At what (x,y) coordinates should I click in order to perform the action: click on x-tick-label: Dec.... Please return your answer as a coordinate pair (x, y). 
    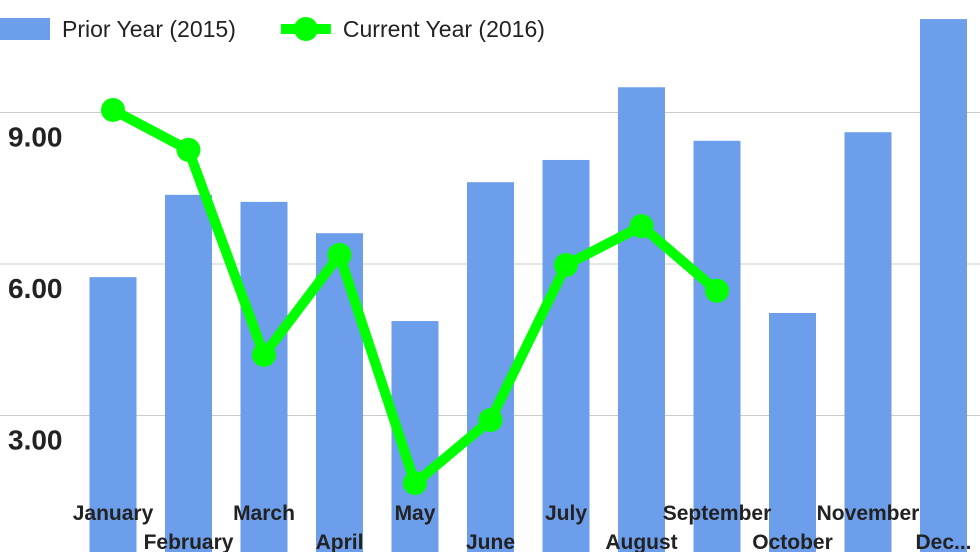
    Looking at the image, I should click on (943, 541).